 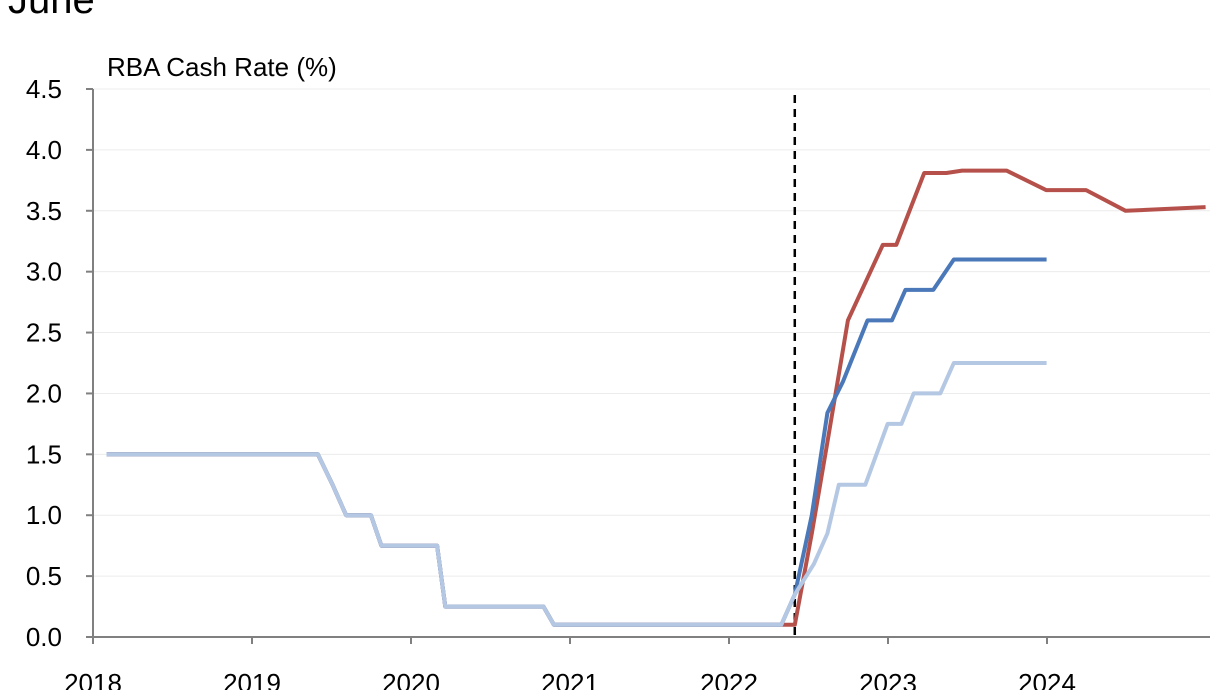 What do you see at coordinates (44, 454) in the screenshot?
I see `y-tick-label: 1.5` at bounding box center [44, 454].